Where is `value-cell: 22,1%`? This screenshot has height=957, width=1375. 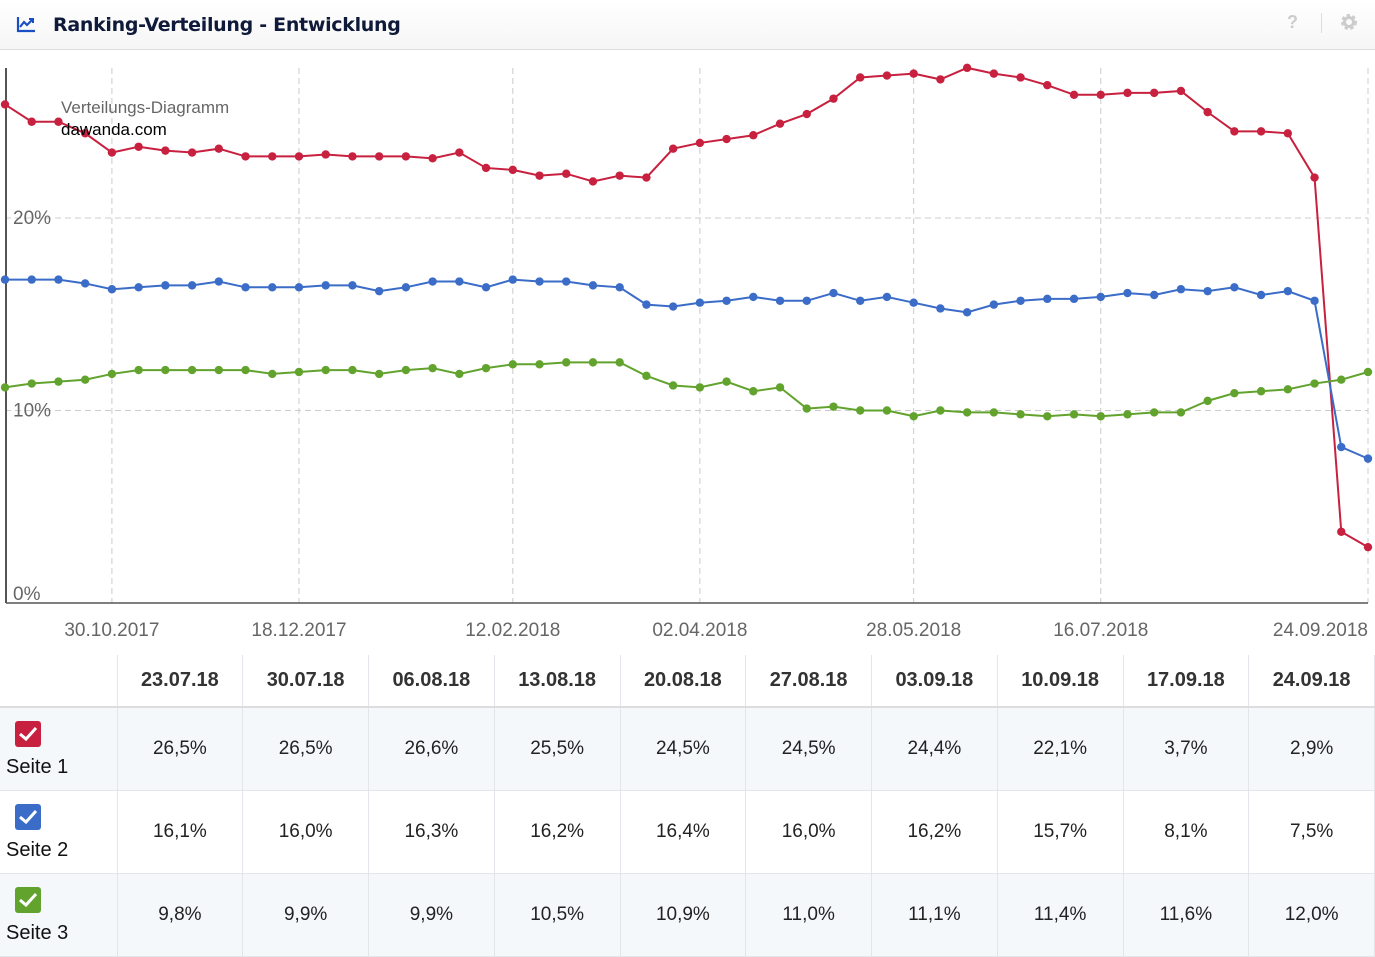
value-cell: 22,1% is located at coordinates (1060, 748).